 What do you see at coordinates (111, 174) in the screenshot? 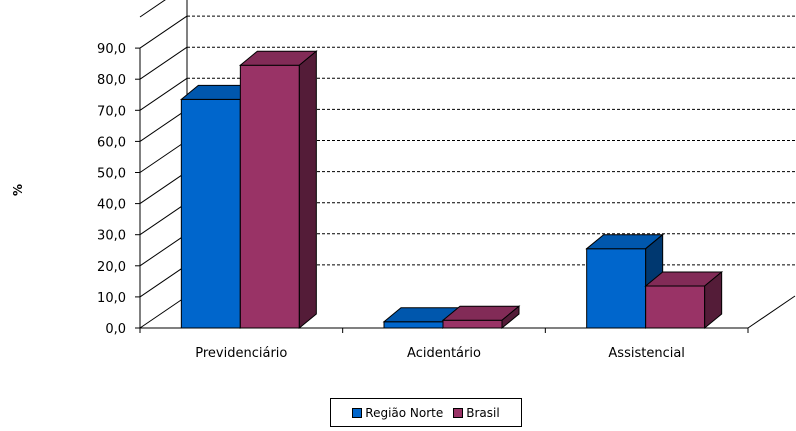
I see `y-tick-label: 50,0` at bounding box center [111, 174].